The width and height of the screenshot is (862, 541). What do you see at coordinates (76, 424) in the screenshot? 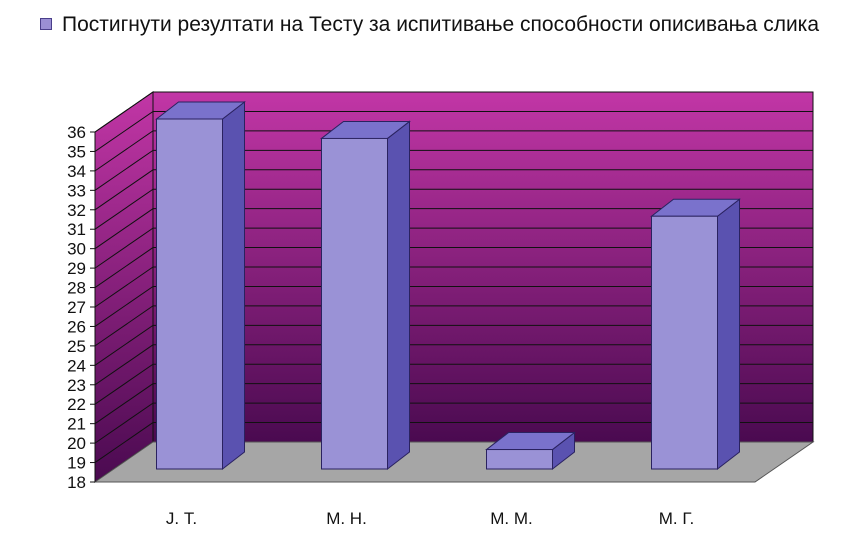
I see `y-tick-label: 21` at bounding box center [76, 424].